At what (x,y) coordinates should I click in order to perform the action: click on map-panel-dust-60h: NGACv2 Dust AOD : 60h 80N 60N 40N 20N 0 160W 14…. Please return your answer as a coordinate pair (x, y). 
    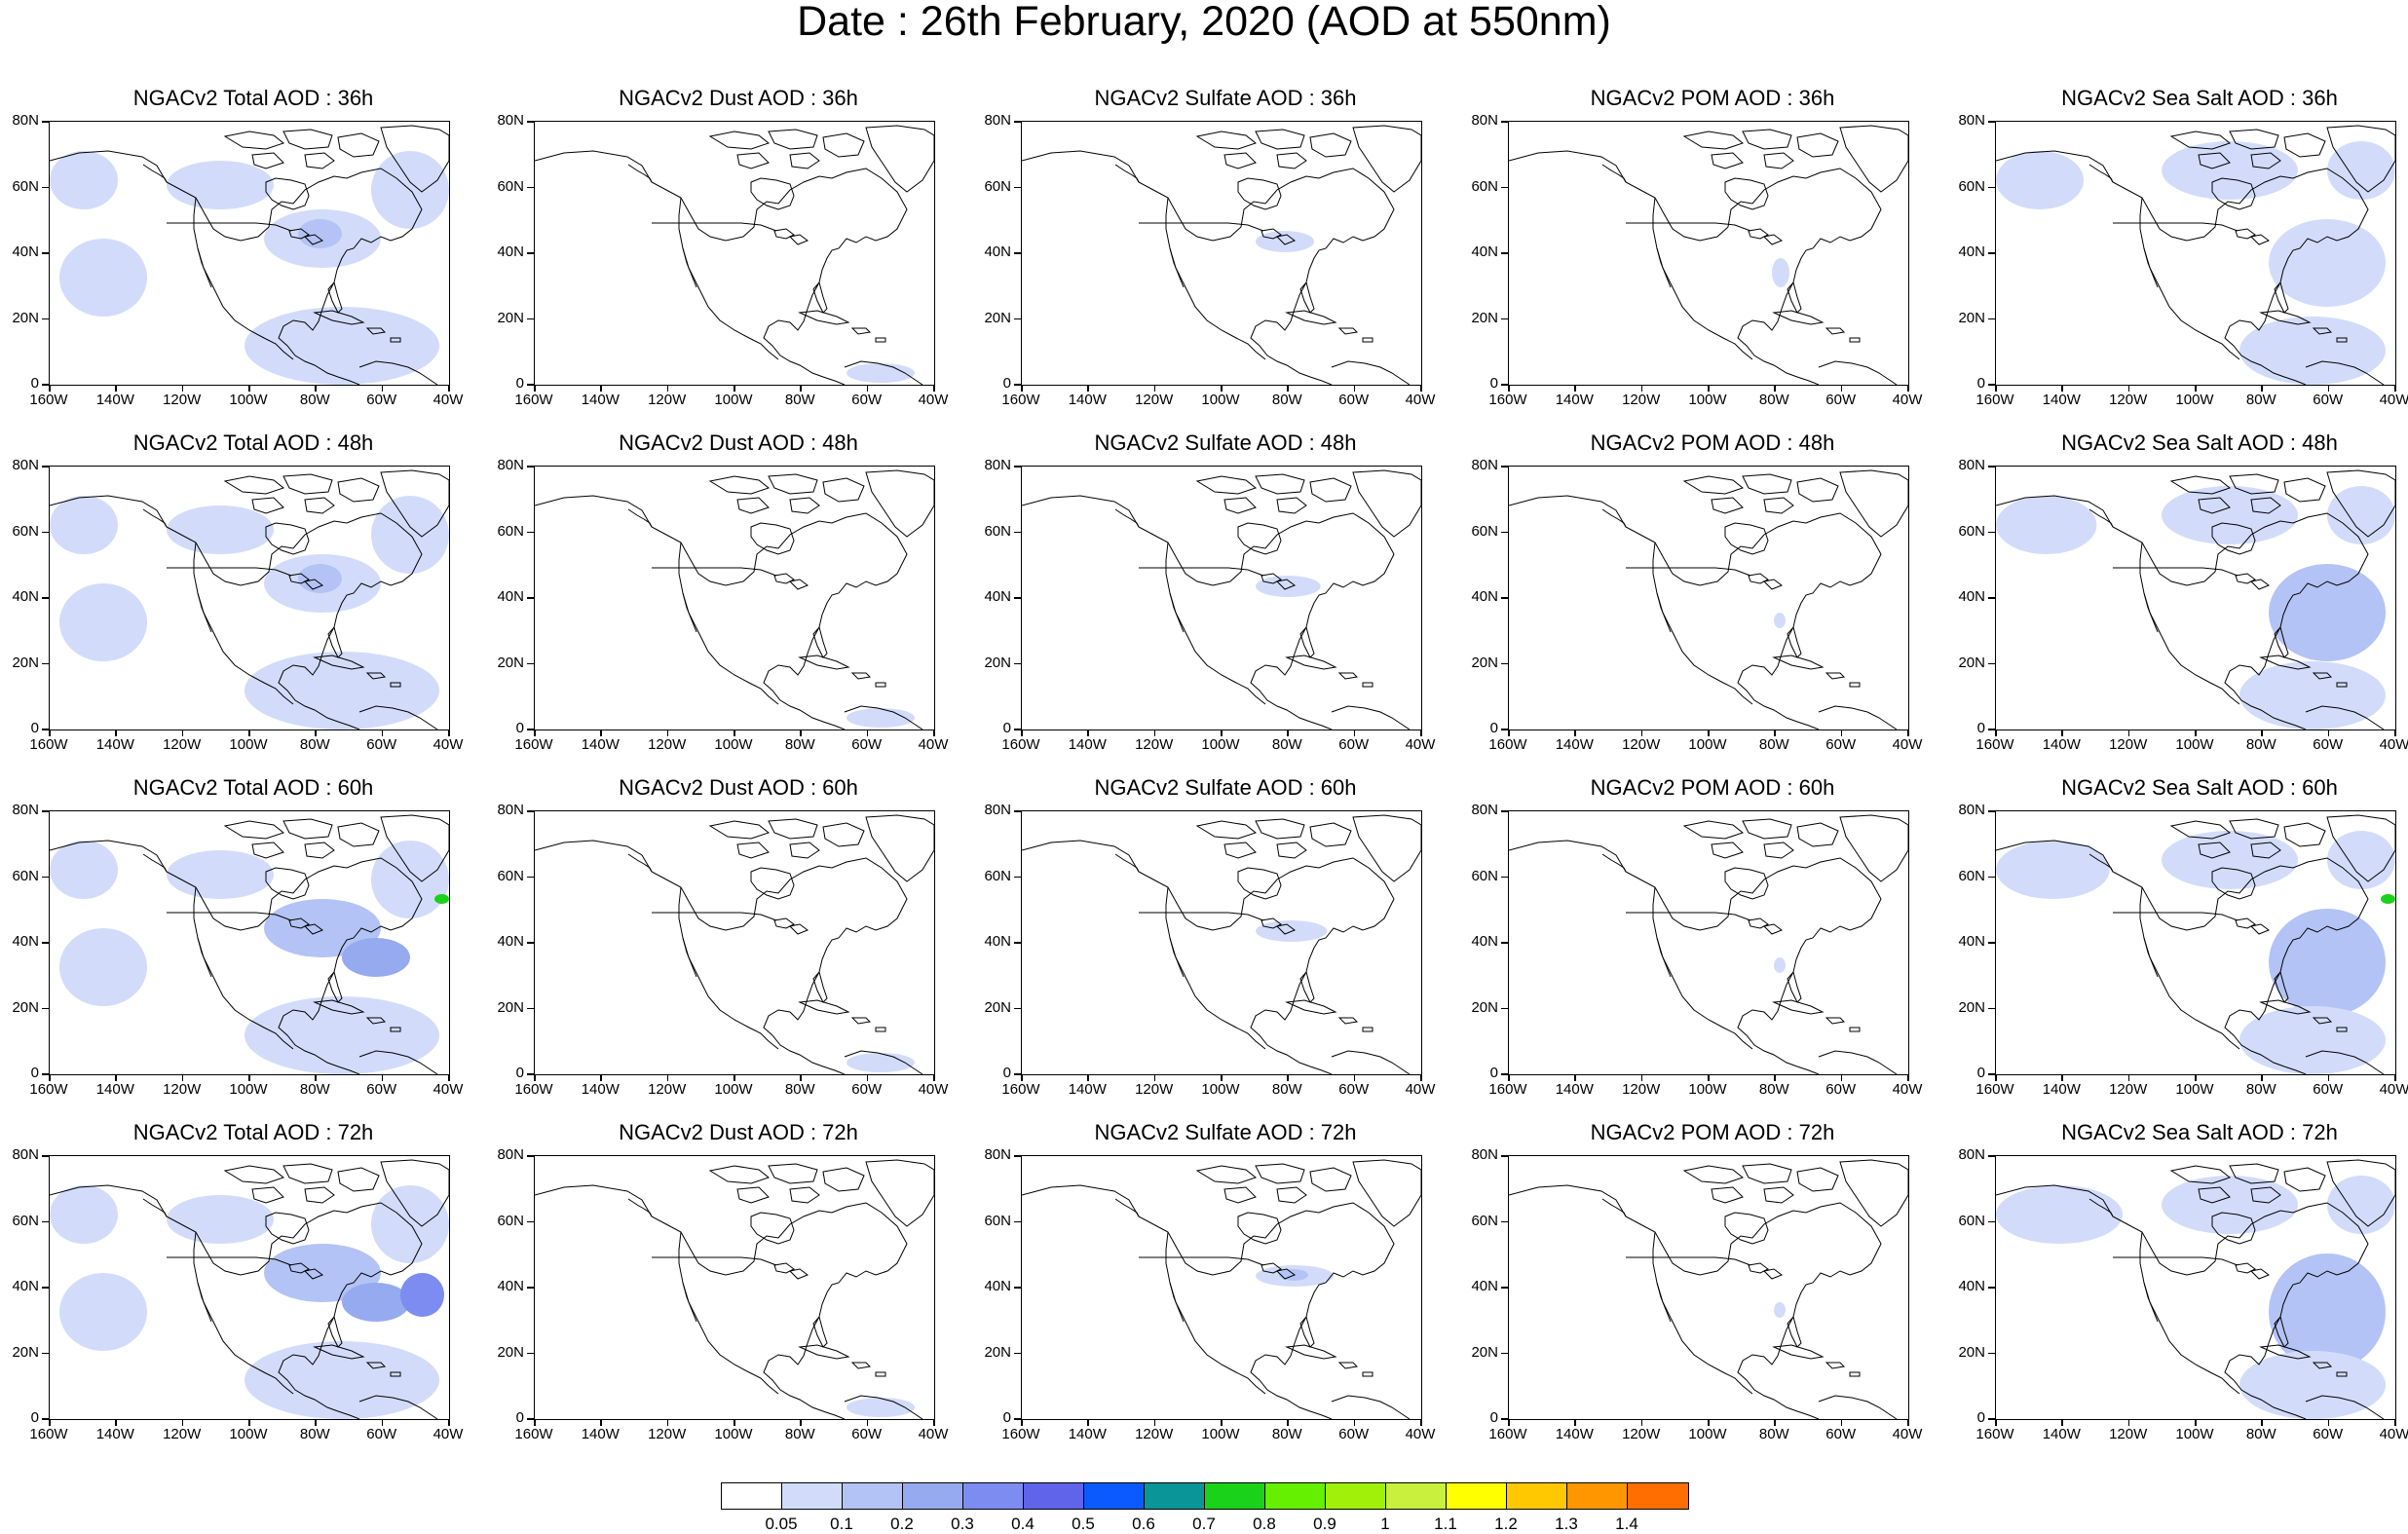
    Looking at the image, I should click on (723, 945).